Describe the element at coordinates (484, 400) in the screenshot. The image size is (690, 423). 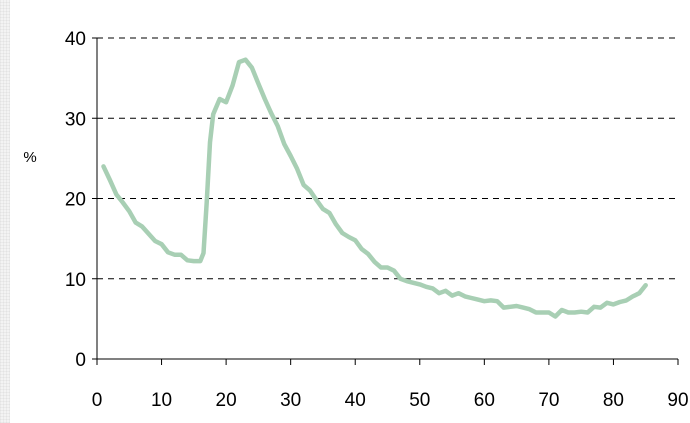
I see `x-tick-label-60: 60` at that location.